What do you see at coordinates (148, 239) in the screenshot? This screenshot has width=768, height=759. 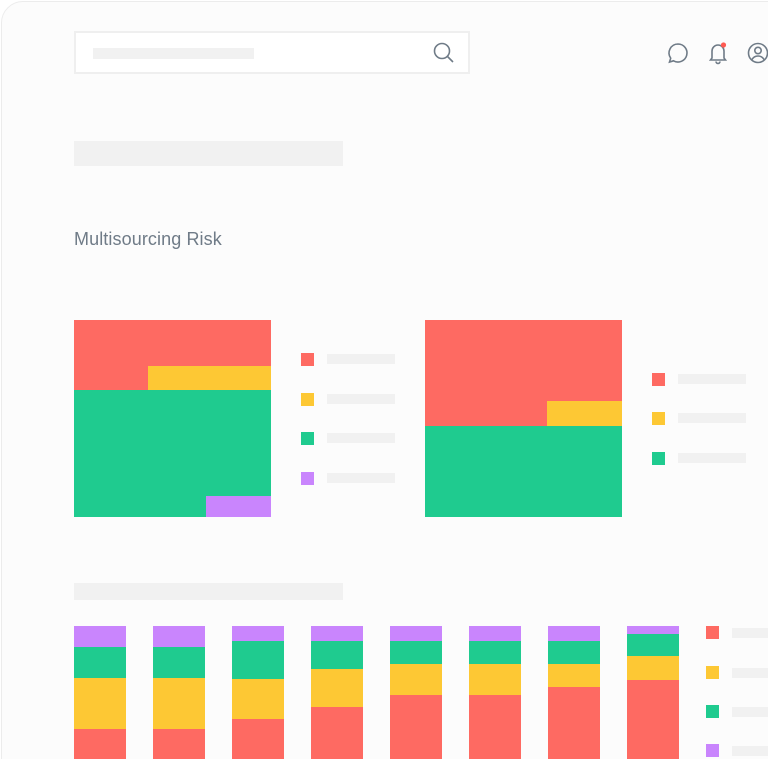 I see `section-title: Multisourcing Risk` at bounding box center [148, 239].